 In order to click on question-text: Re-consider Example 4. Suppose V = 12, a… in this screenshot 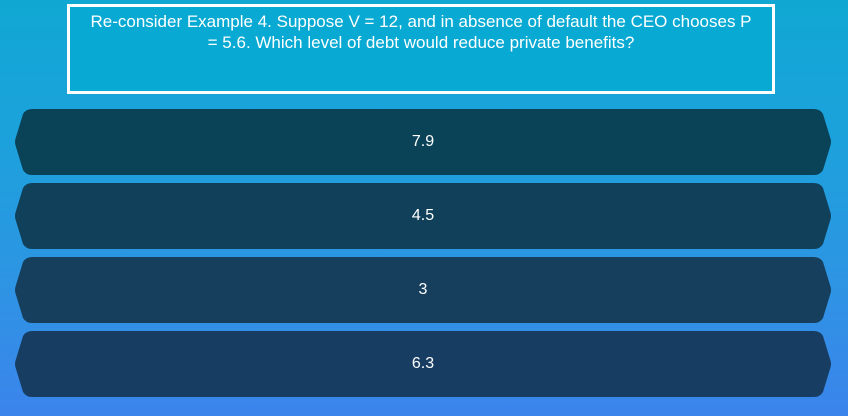, I will do `click(421, 32)`.